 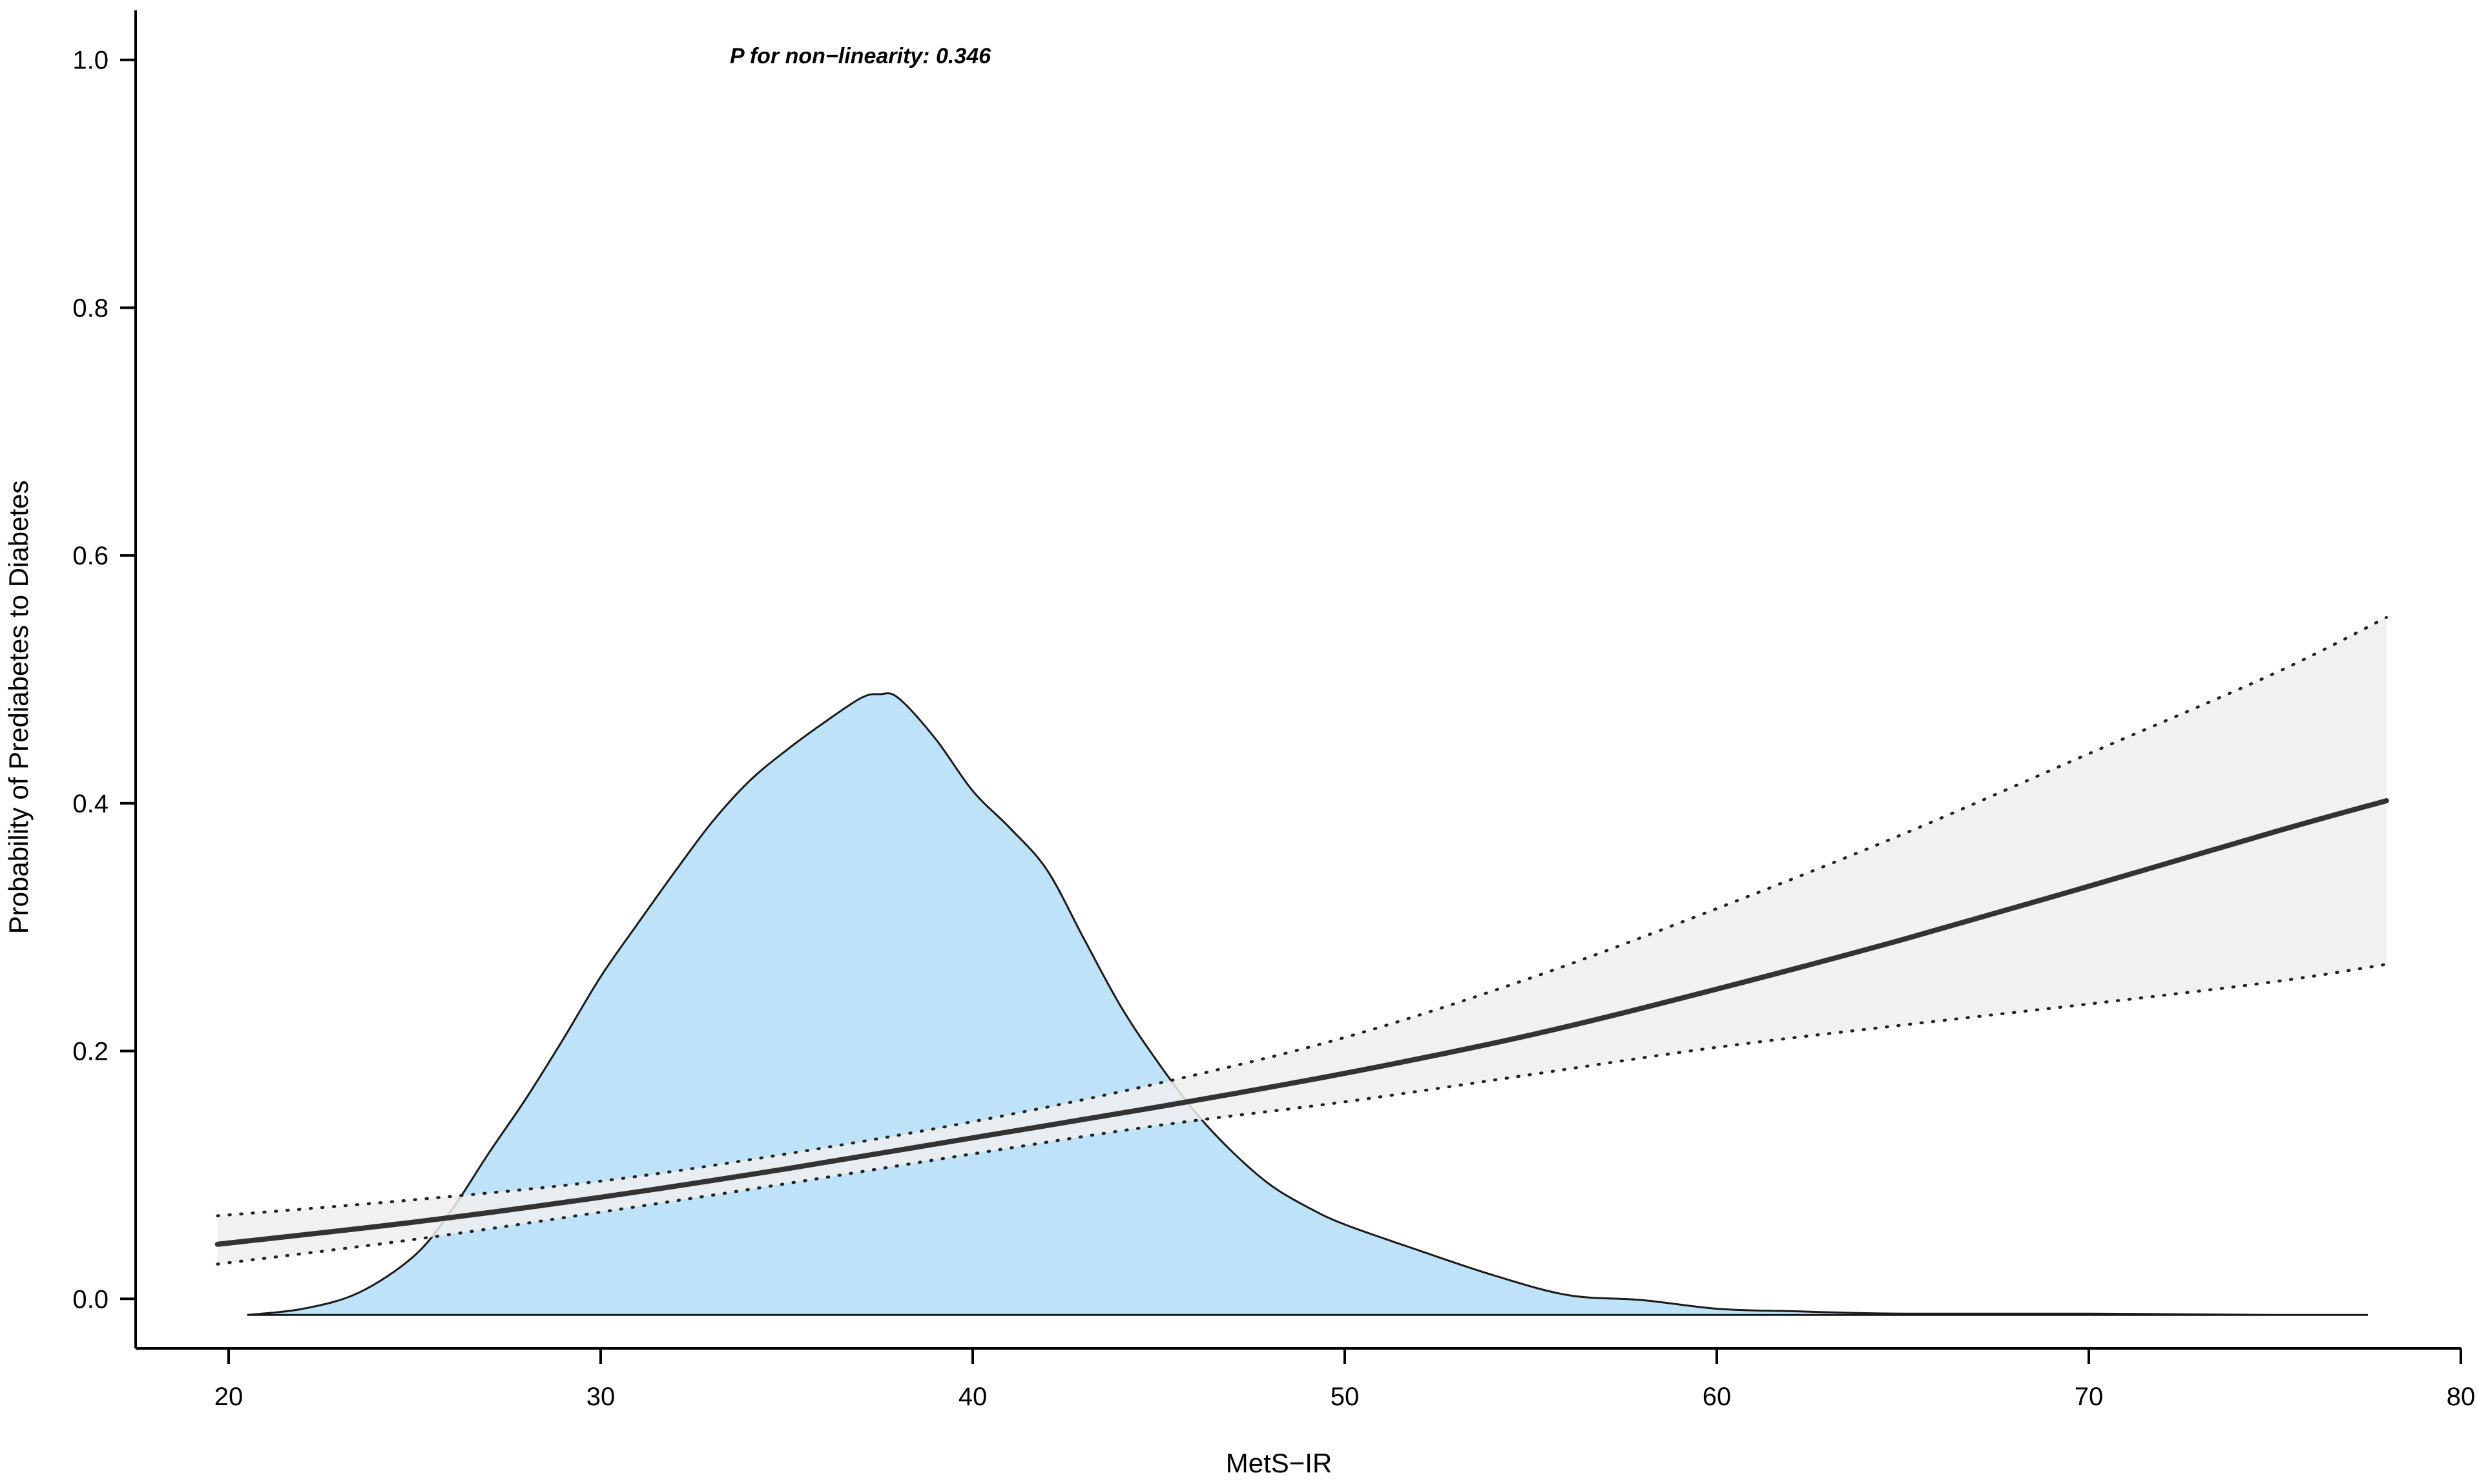 I want to click on y-axis-title: Probability of Prediabetes to Diabetes, so click(x=18, y=707).